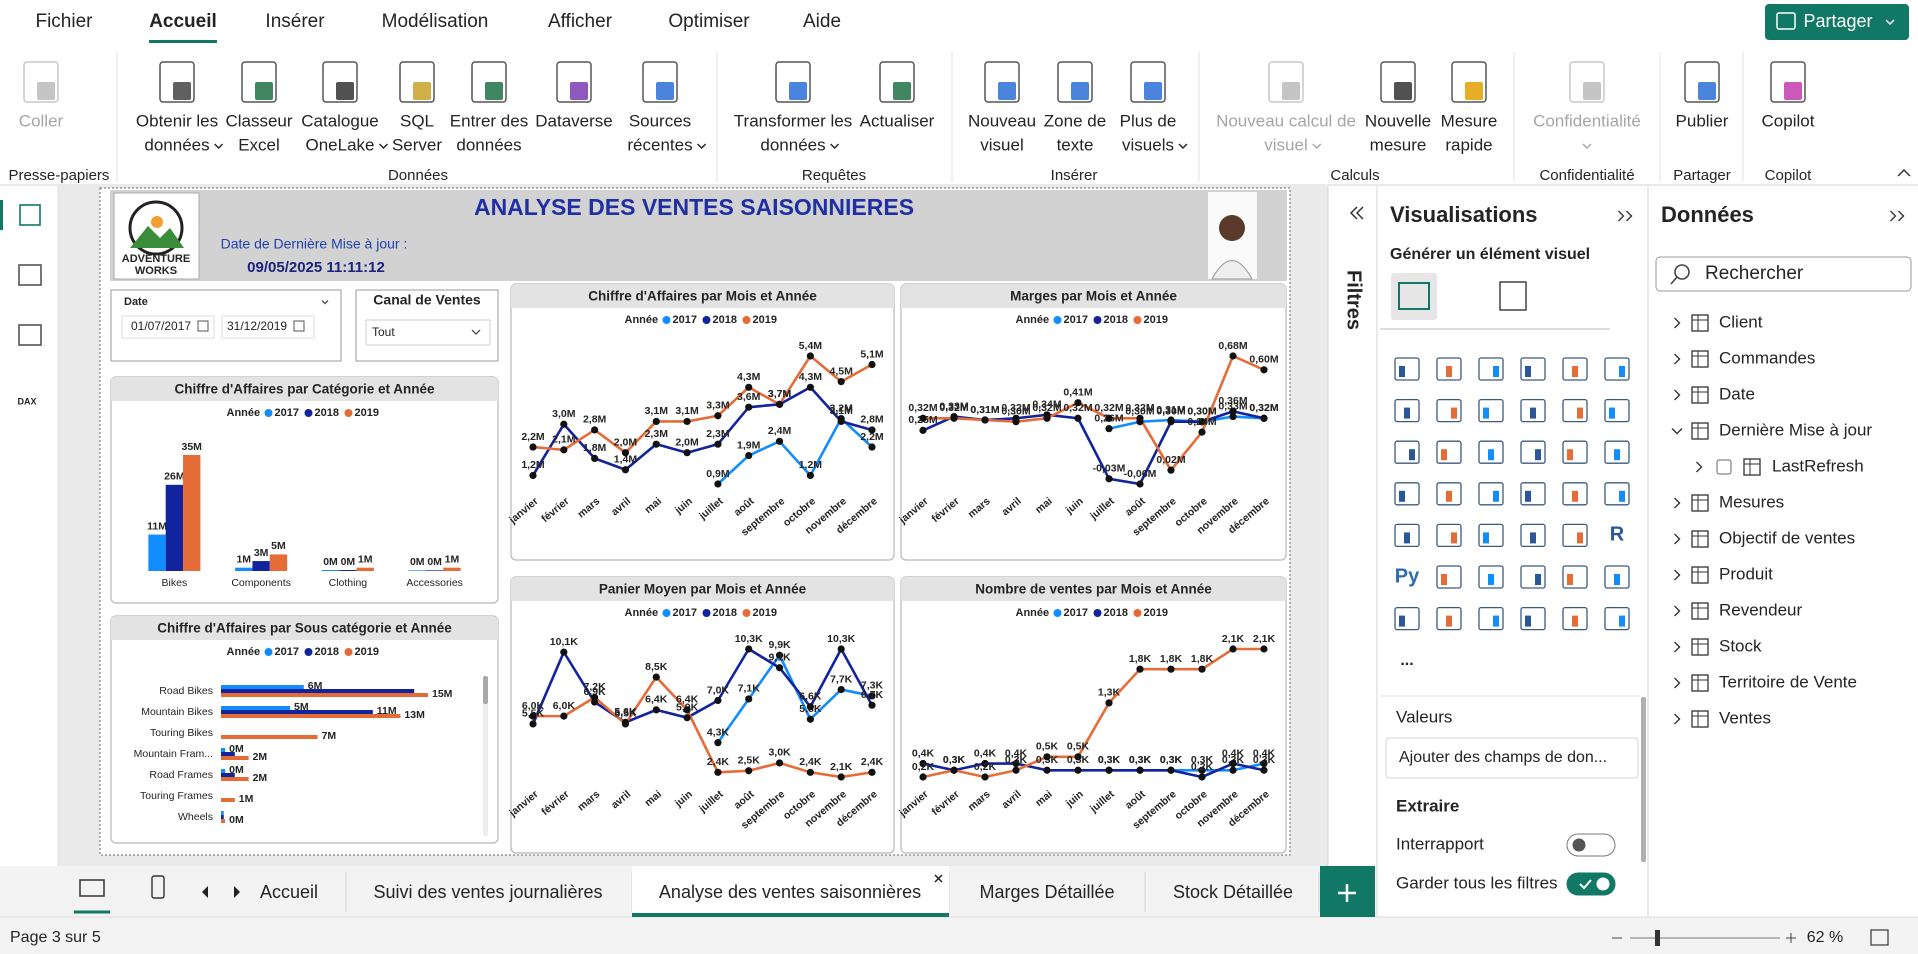 The width and height of the screenshot is (1918, 954). I want to click on ribbon-button-label: Nouveau calcul de, so click(1286, 120).